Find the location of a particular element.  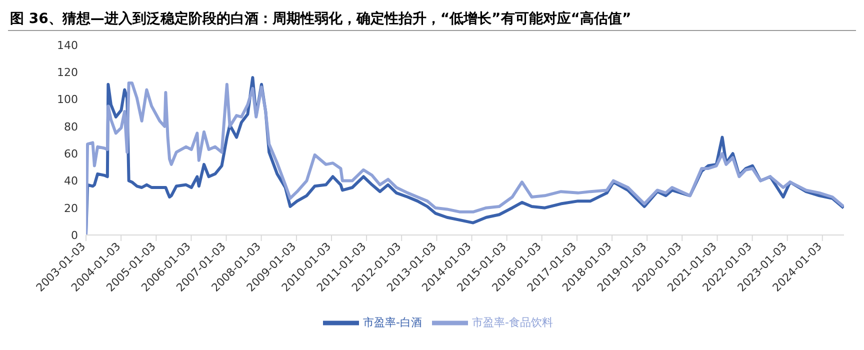

y-tick-label: 60 is located at coordinates (71, 153).